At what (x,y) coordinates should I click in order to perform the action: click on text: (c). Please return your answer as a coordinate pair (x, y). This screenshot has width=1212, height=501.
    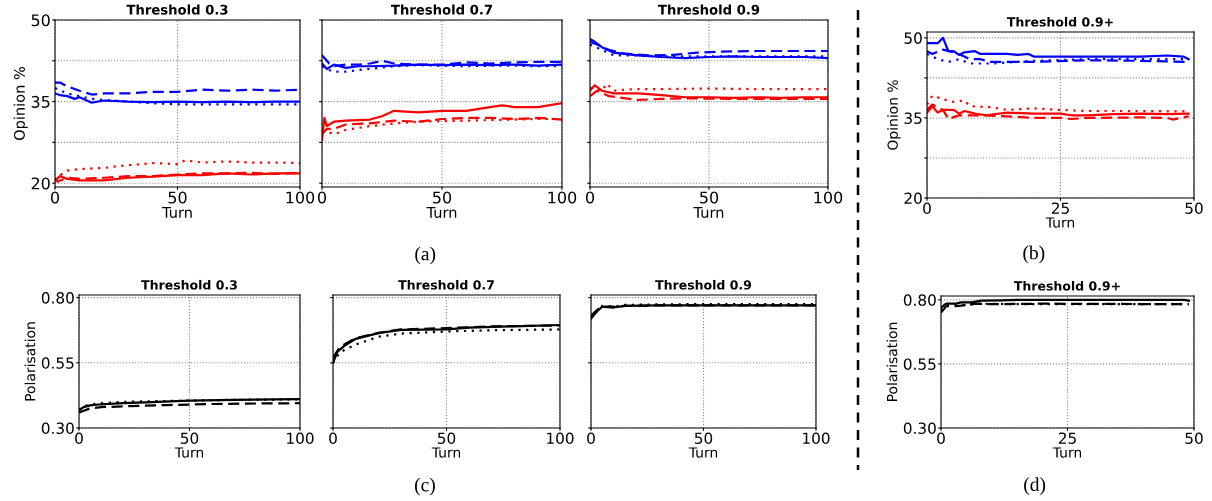
    Looking at the image, I should click on (425, 486).